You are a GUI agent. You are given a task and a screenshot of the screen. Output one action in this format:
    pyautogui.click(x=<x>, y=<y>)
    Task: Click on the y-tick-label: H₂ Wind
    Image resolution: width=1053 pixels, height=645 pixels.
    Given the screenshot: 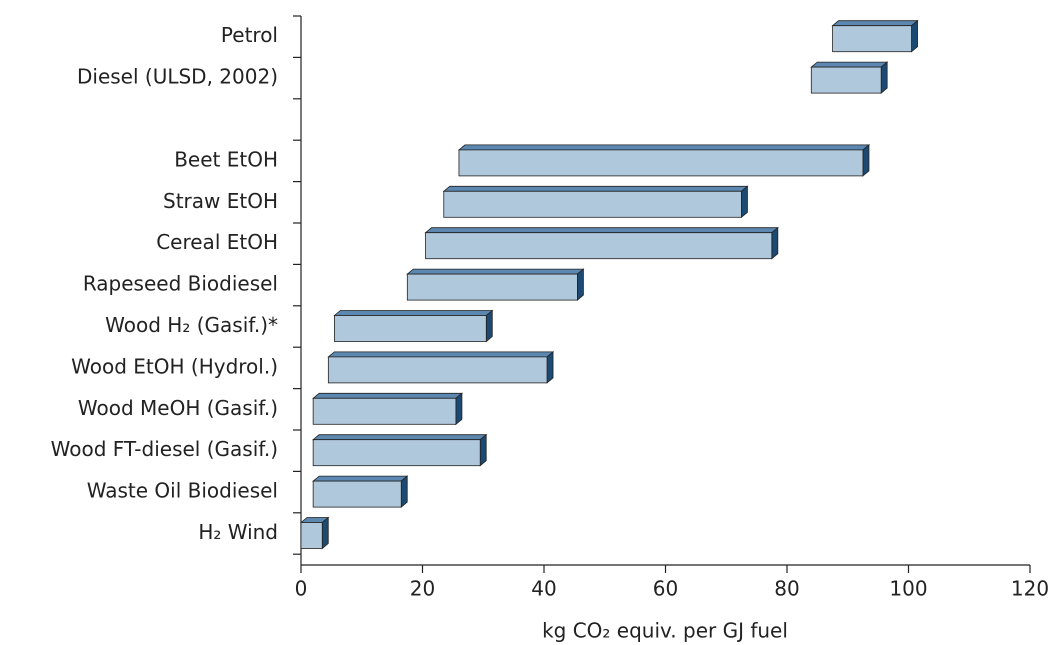 What is the action you would take?
    pyautogui.click(x=238, y=532)
    